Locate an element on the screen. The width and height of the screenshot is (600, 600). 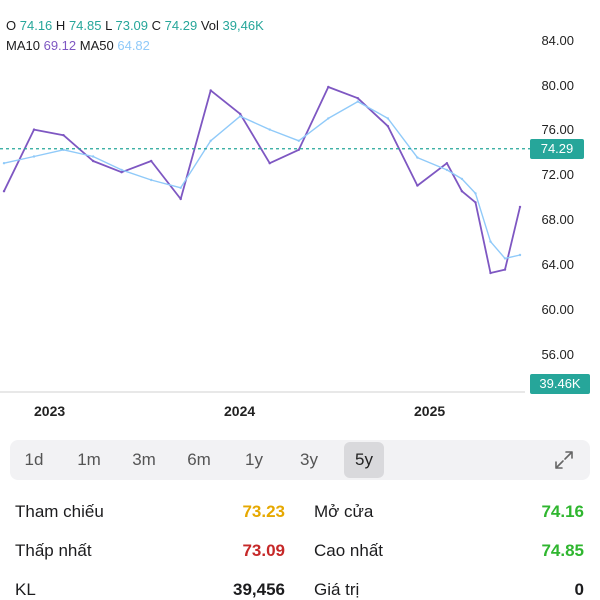
y-tick-label: 64.00 is located at coordinates (557, 264).